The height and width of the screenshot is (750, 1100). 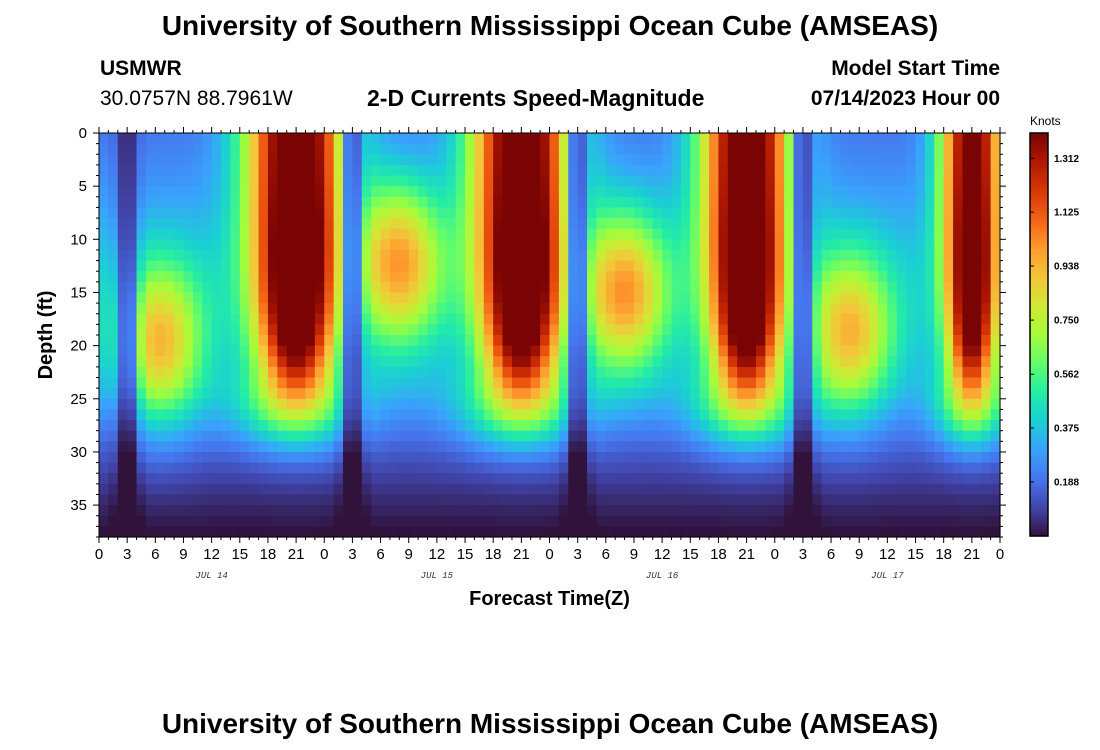 I want to click on colorbar-tick-label: 1.312, so click(x=1066, y=159).